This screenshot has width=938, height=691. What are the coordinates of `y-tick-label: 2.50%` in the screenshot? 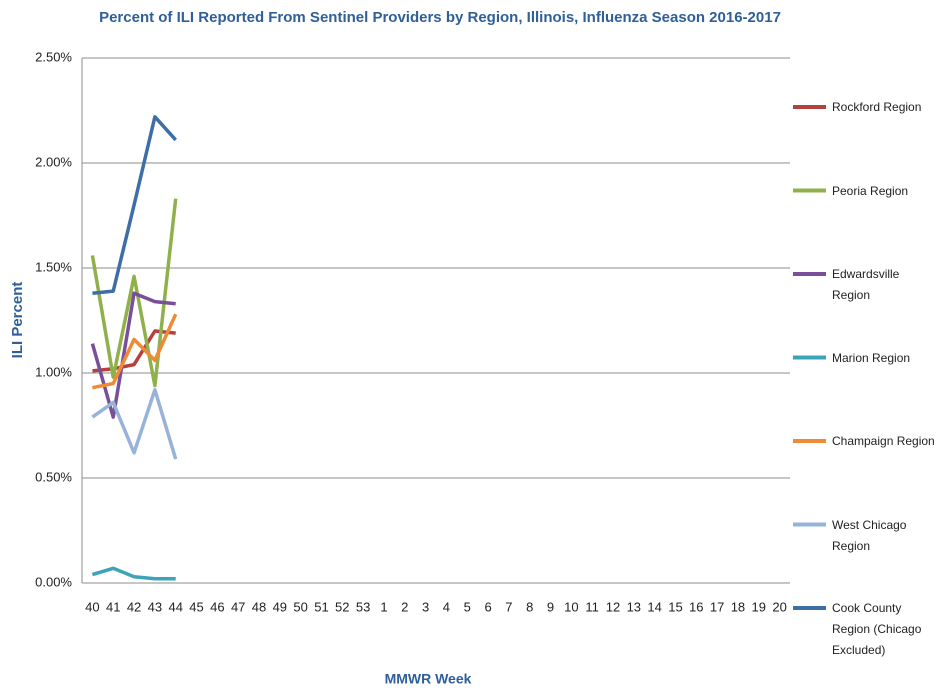 It's located at (53, 56).